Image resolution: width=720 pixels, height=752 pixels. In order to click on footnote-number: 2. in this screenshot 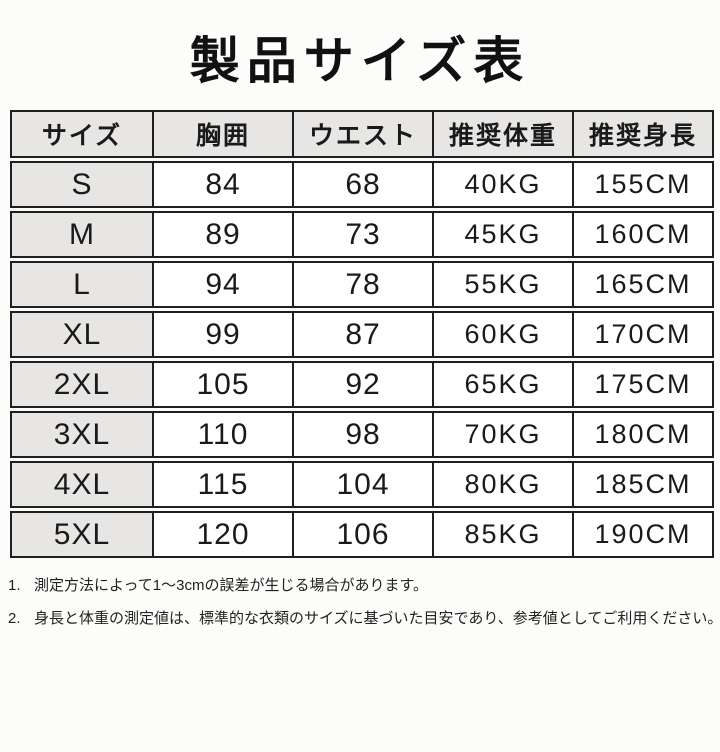, I will do `click(14, 618)`.